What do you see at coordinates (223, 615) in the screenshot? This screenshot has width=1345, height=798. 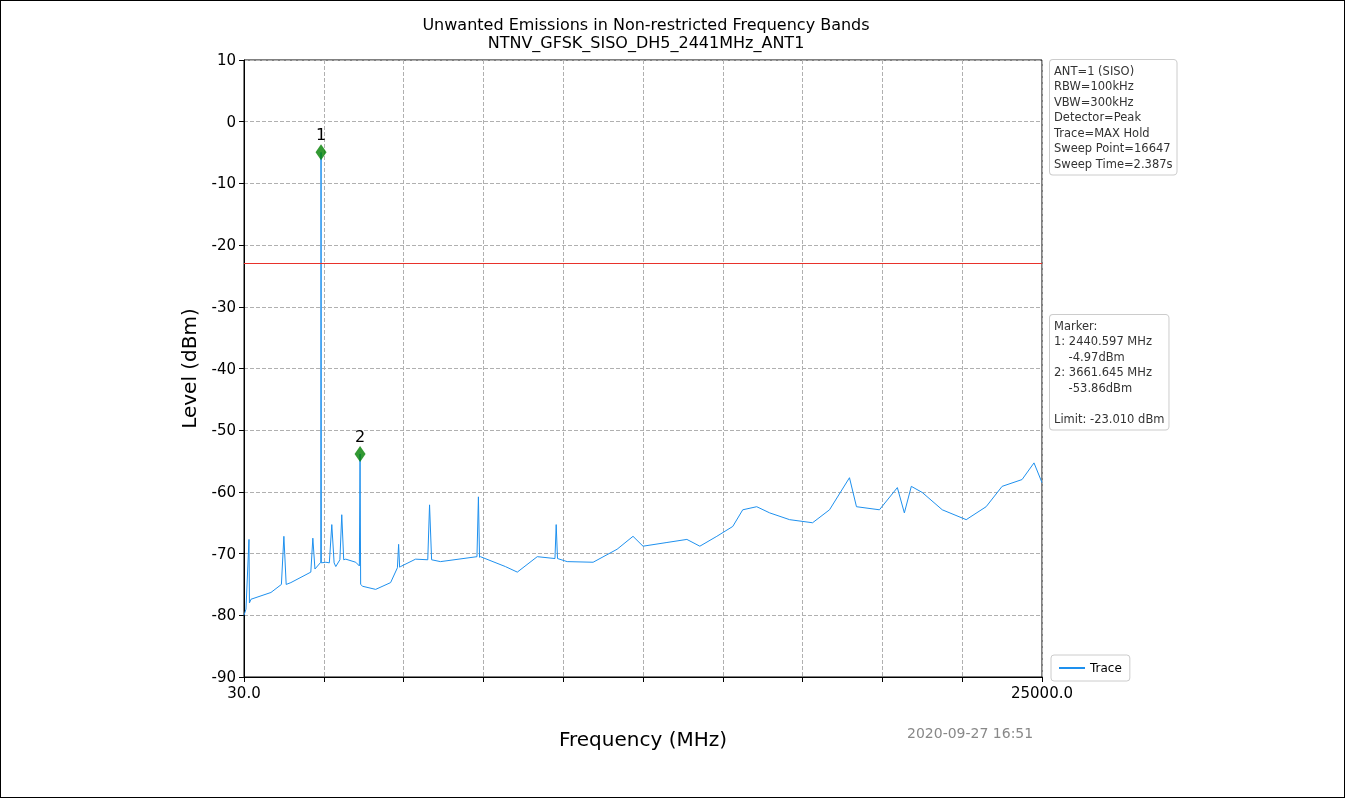 I see `y-tick-label: -80` at bounding box center [223, 615].